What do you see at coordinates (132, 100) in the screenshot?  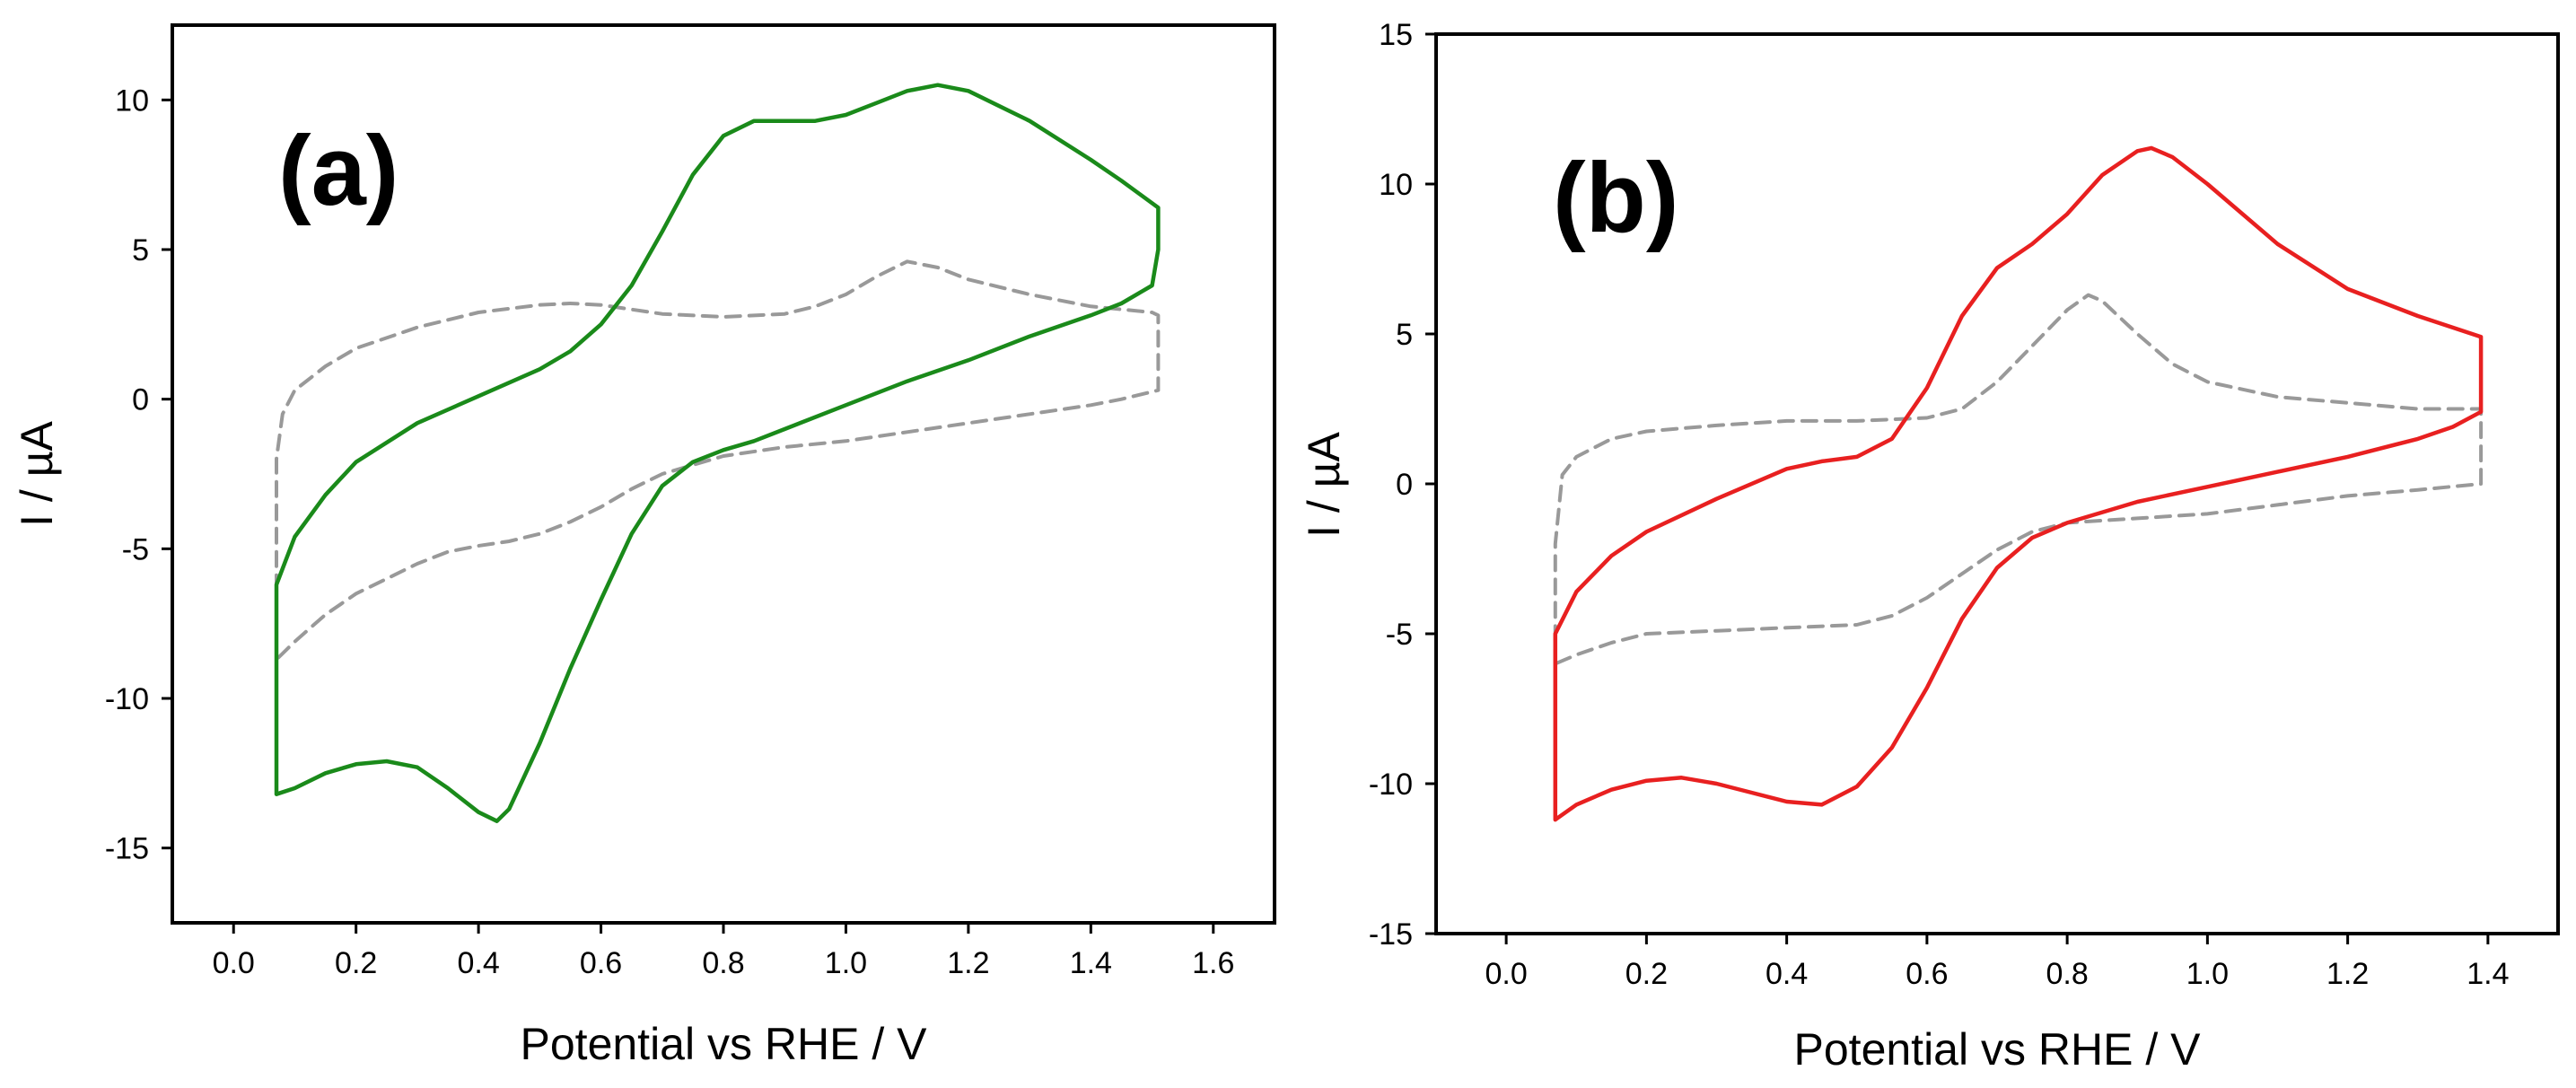 I see `y-tick-label-a: 10` at bounding box center [132, 100].